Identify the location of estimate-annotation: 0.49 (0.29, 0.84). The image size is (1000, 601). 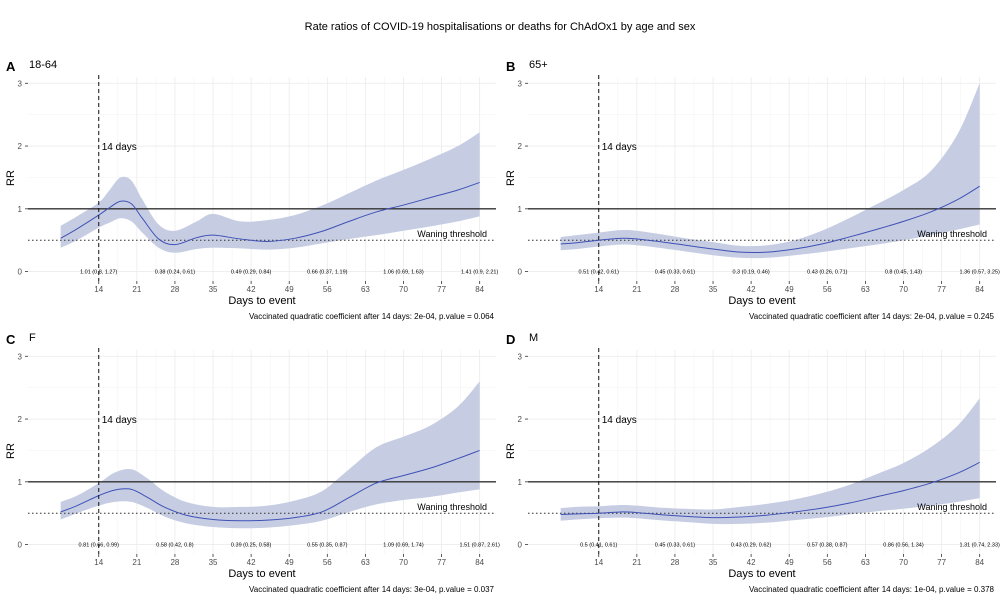
(251, 273).